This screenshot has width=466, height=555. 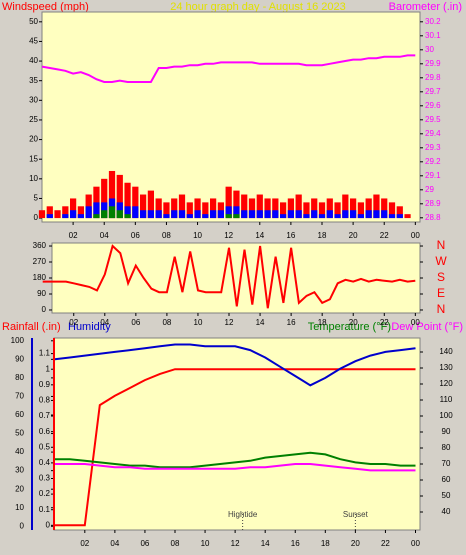 I want to click on y-tick-label: 30, so click(x=19, y=470).